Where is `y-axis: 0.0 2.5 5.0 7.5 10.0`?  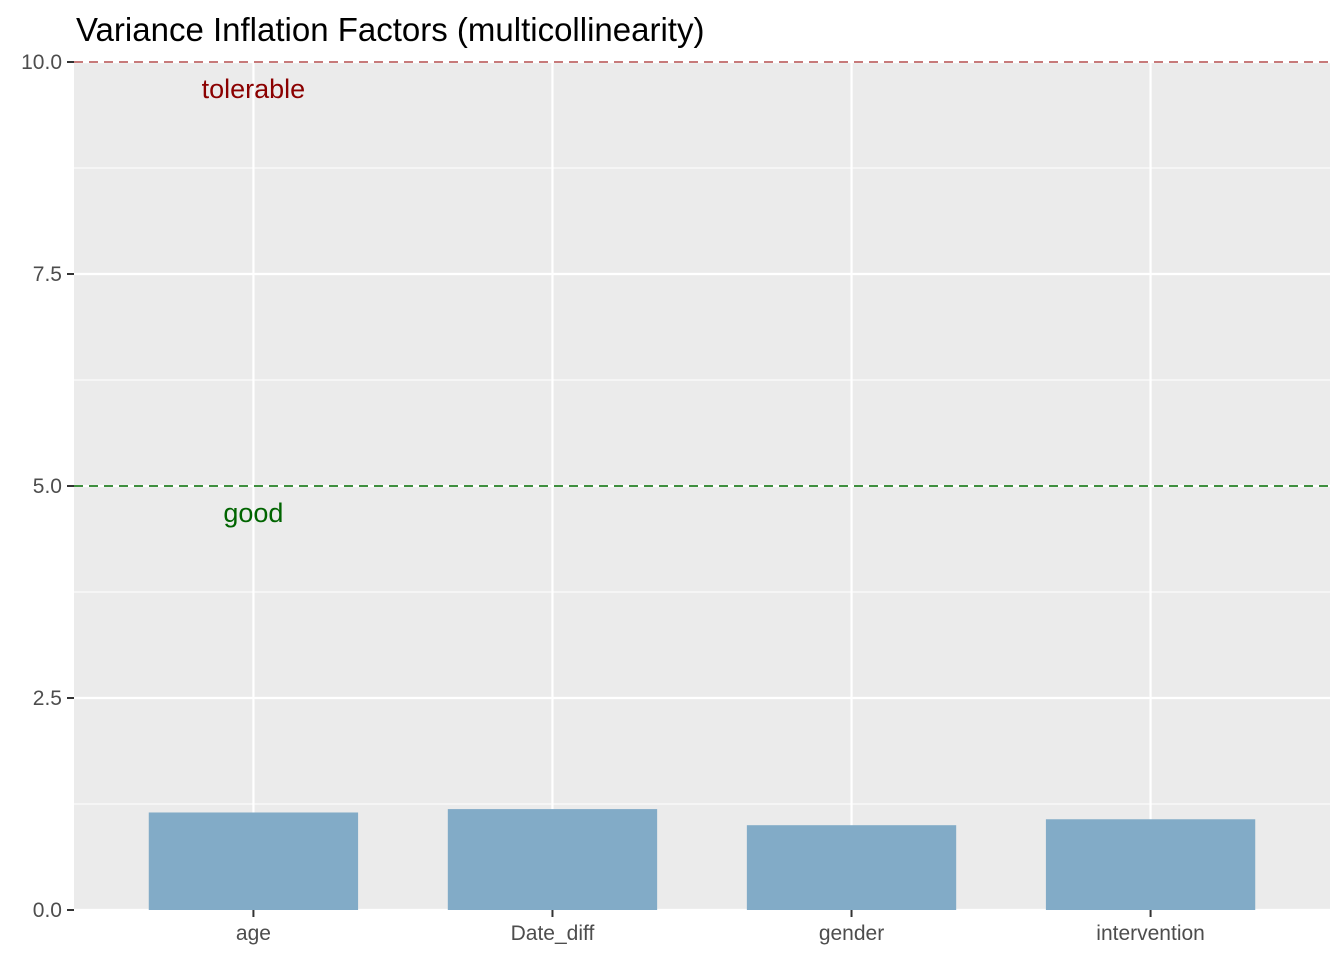
y-axis: 0.0 2.5 5.0 7.5 10.0 is located at coordinates (47, 486).